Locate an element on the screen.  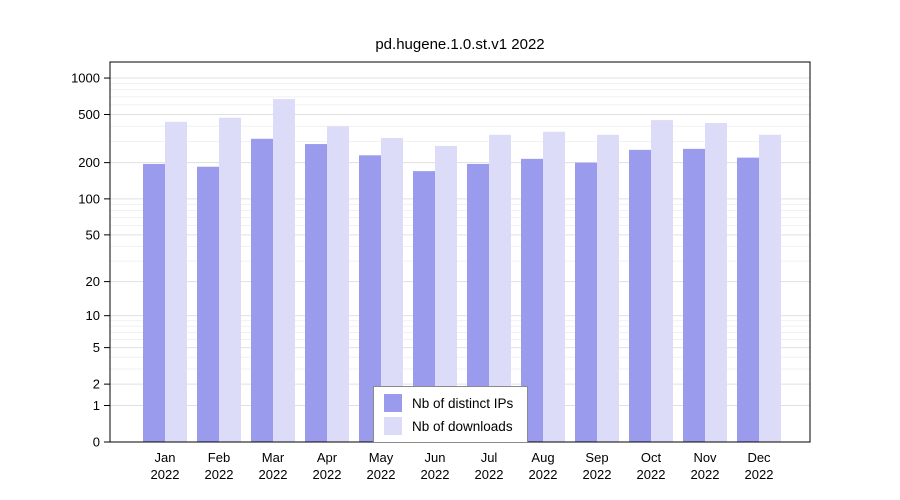
x-tick-month-aug: Aug is located at coordinates (542, 457).